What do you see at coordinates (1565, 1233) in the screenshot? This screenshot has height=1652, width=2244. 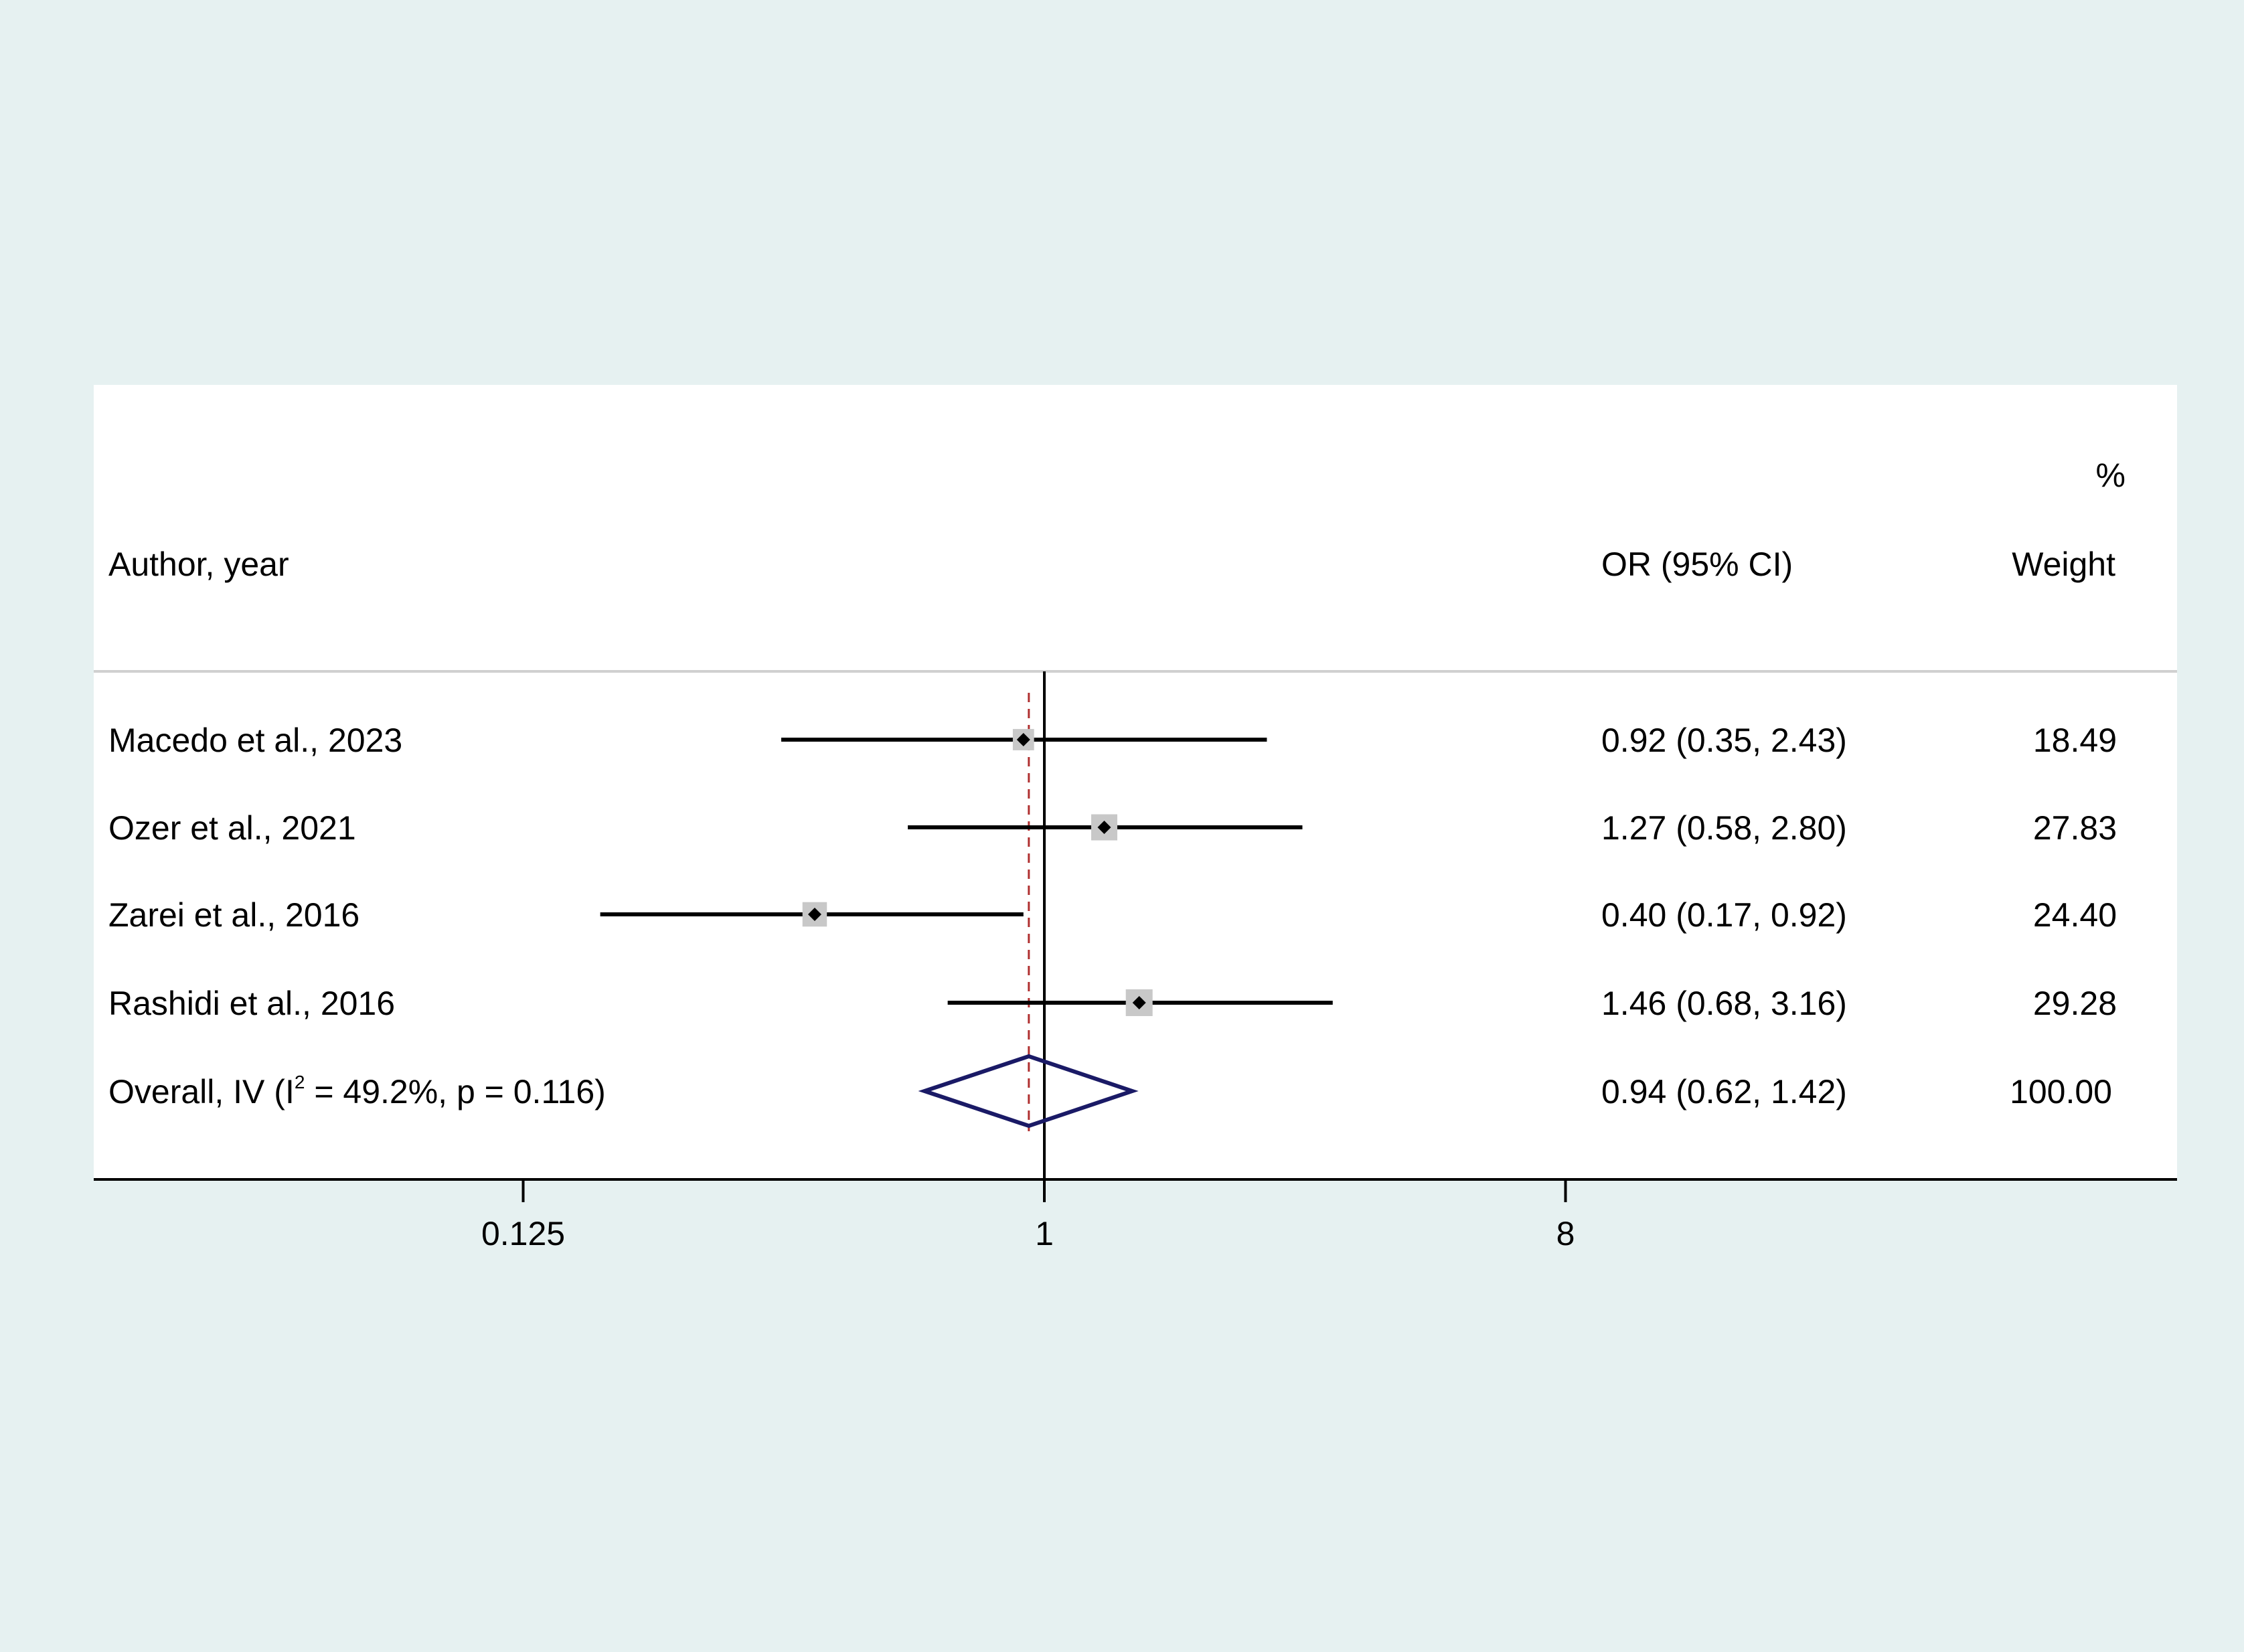 I see `x-tick-label-3: 8` at bounding box center [1565, 1233].